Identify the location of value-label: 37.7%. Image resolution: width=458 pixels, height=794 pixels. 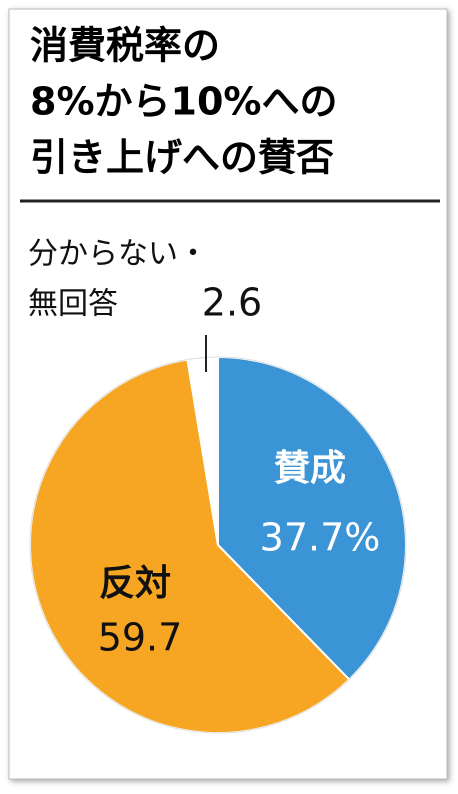
(320, 538).